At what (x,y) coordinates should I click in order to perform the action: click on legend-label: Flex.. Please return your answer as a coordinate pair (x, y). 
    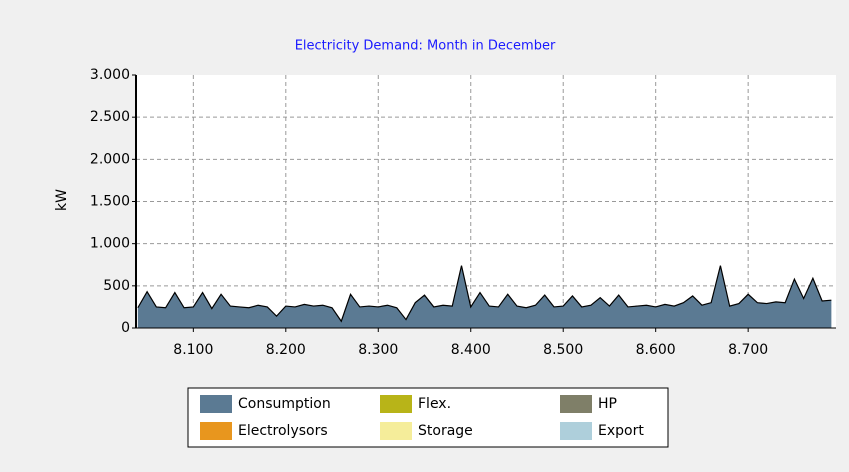
    Looking at the image, I should click on (434, 404).